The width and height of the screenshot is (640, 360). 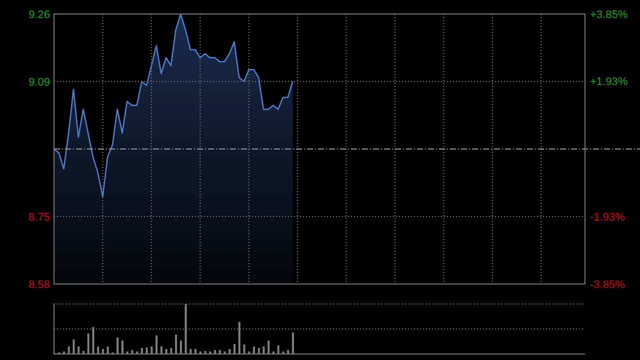 I want to click on y-tick-label: 9.26, so click(x=39, y=14).